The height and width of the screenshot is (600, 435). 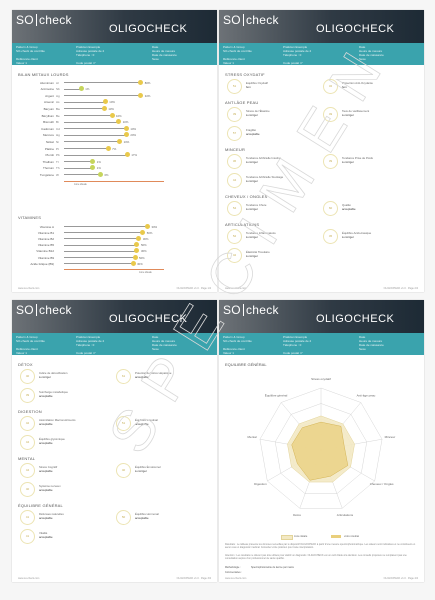 I want to click on metal-name: Platine, so click(x=49, y=148).